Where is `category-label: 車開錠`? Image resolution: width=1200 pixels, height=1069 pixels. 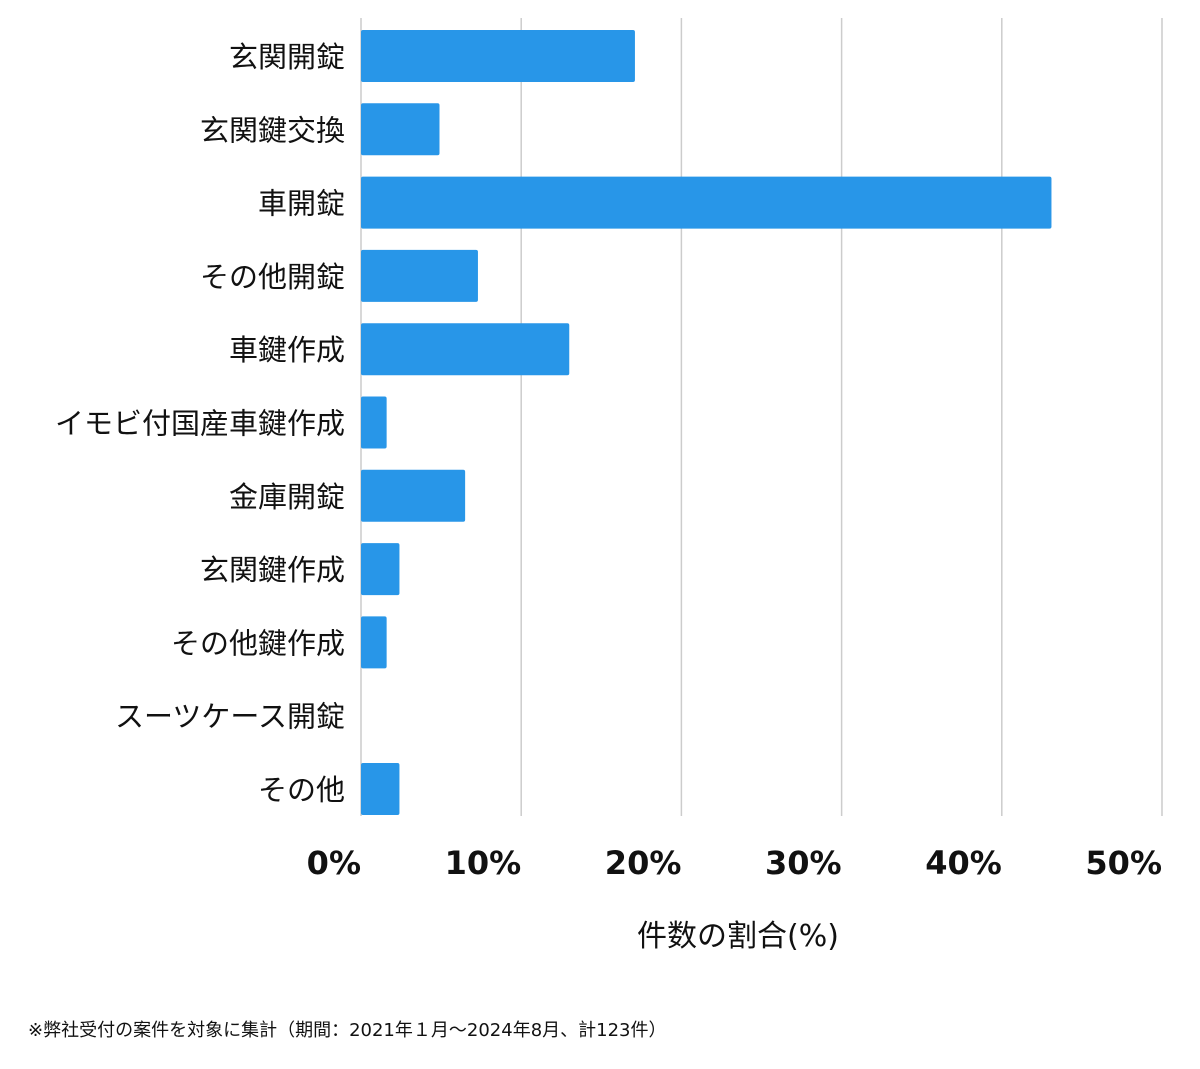
category-label: 車開錠 is located at coordinates (301, 204).